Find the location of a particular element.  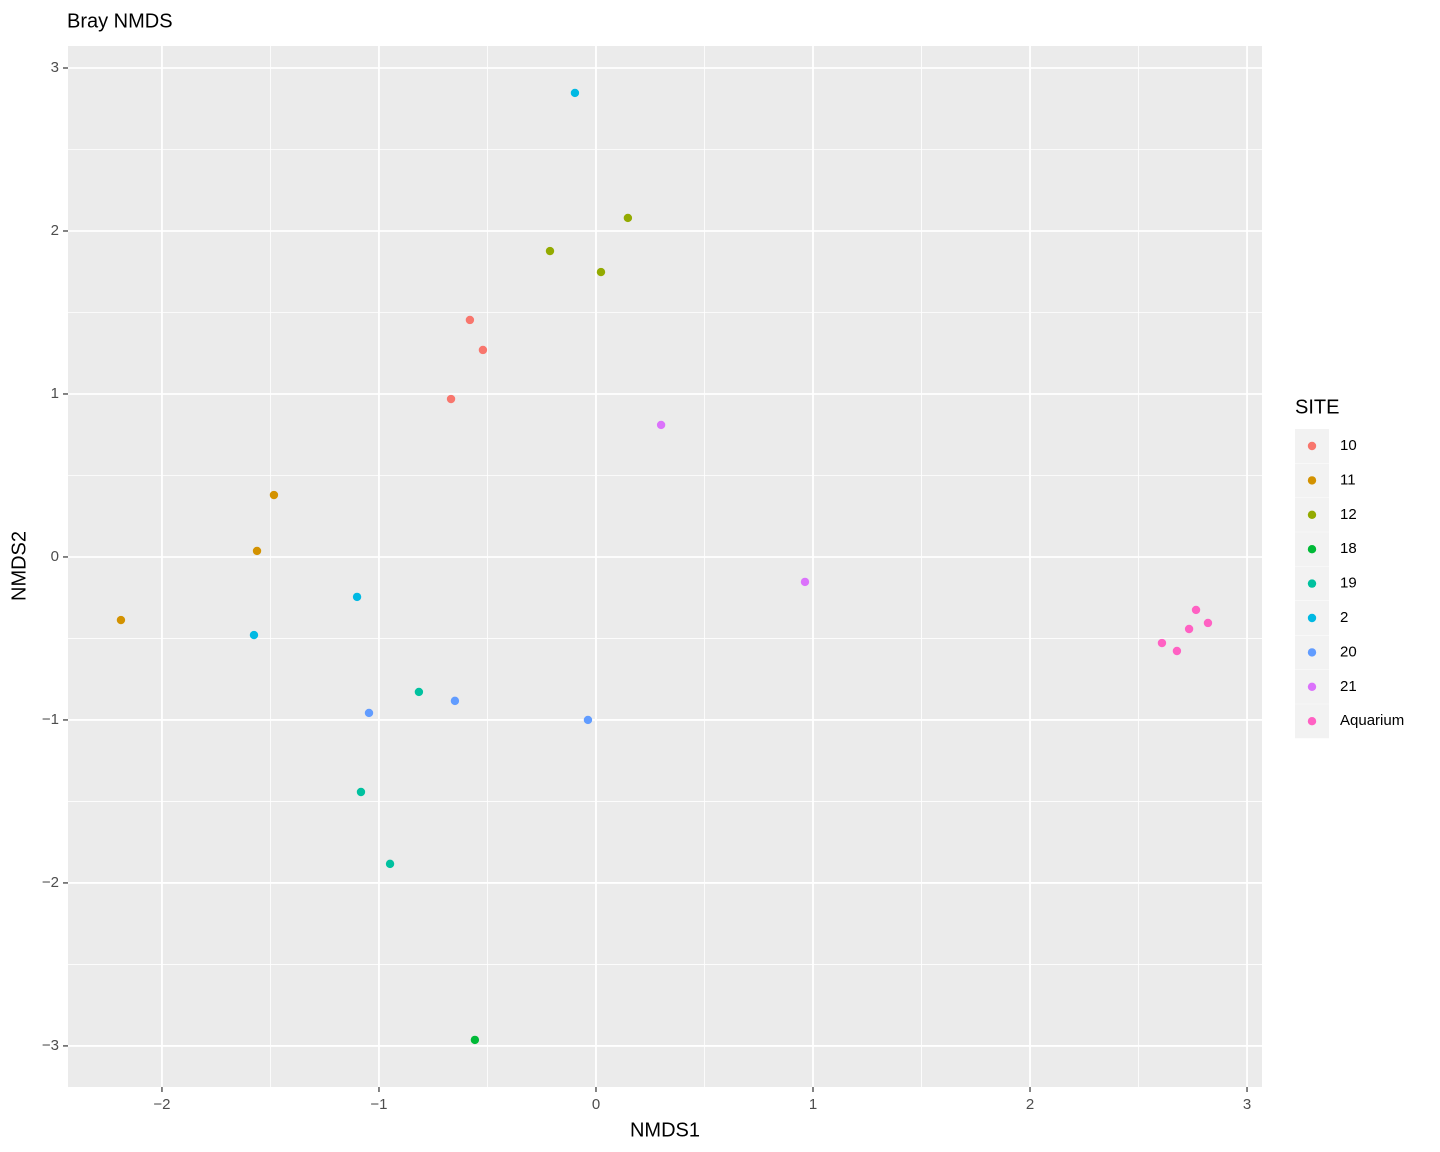

legend-label: 10 is located at coordinates (1348, 445).